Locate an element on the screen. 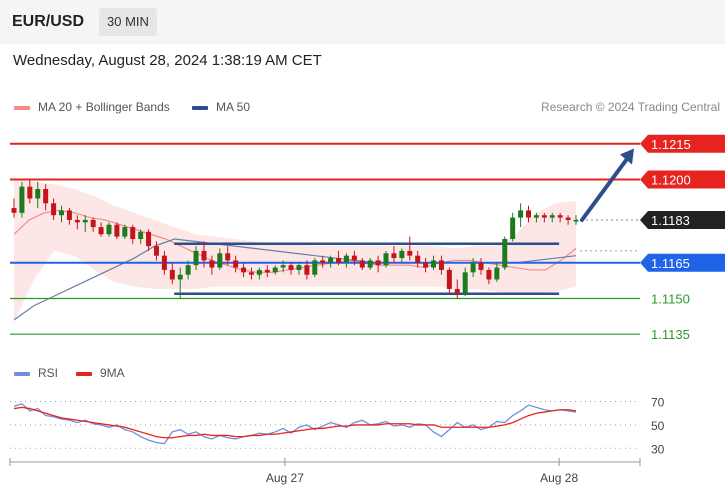 This screenshot has height=494, width=725. forecast-arrow-head is located at coordinates (627, 156).